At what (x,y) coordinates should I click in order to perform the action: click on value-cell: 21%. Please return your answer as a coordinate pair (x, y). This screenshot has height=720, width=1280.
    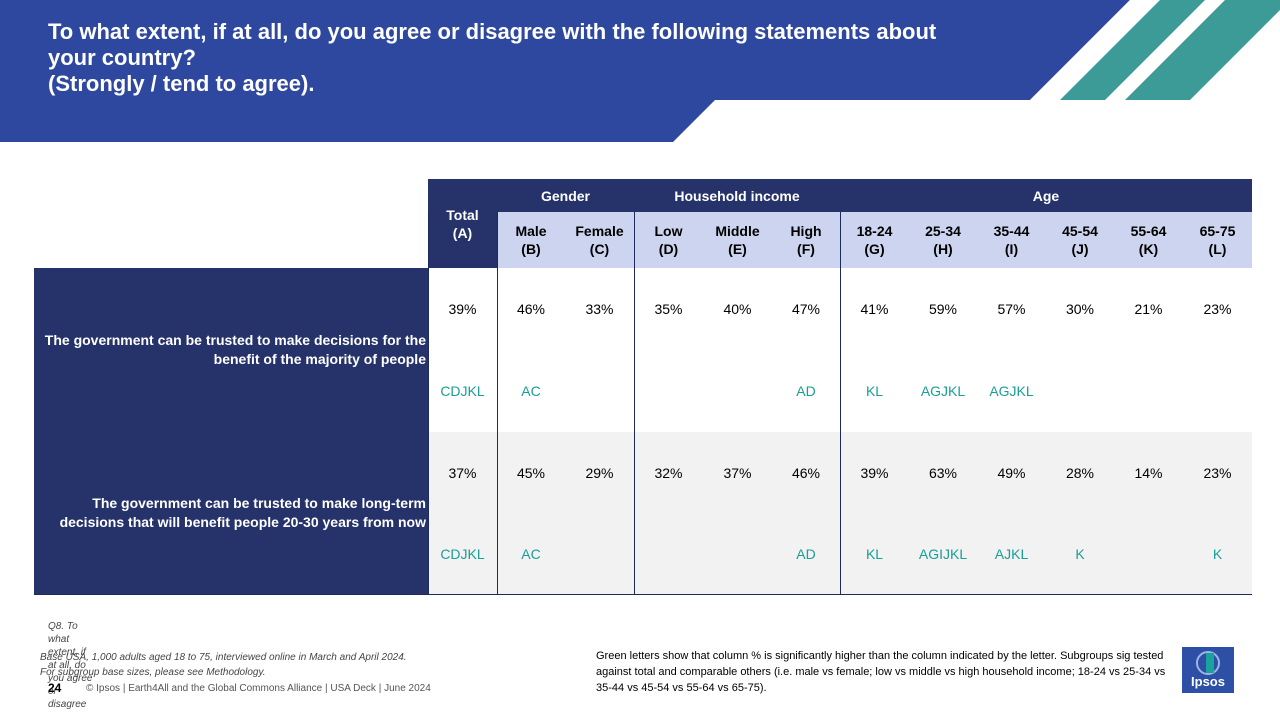
    Looking at the image, I should click on (1148, 309).